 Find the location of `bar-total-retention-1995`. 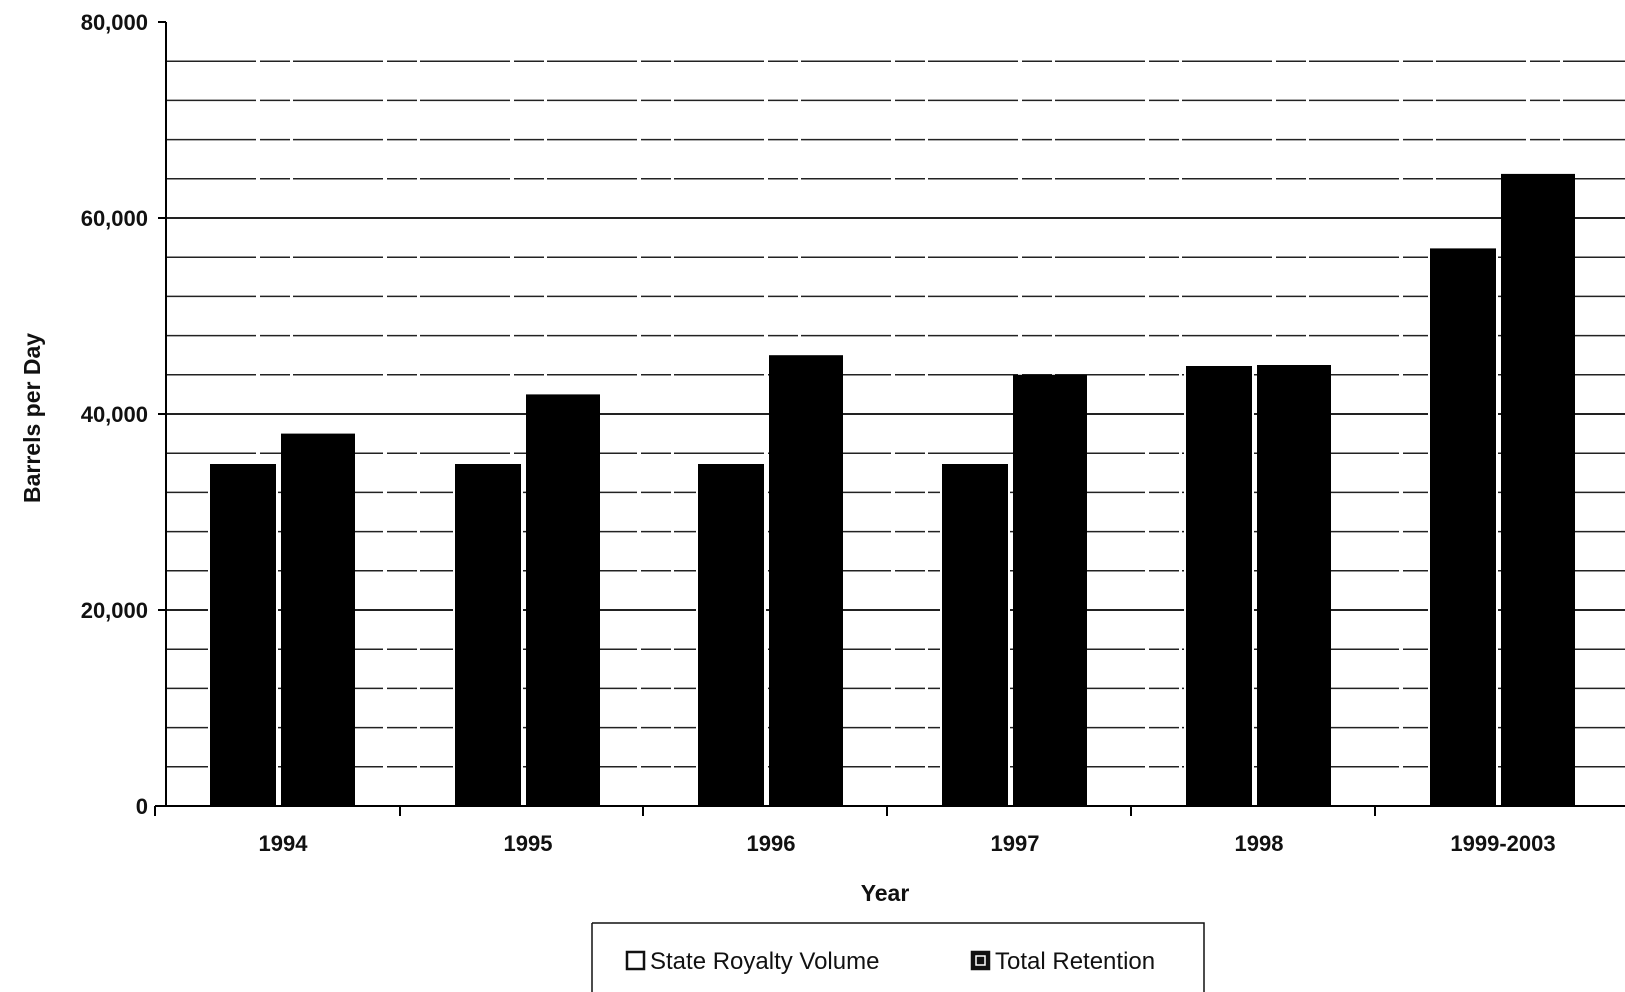

bar-total-retention-1995 is located at coordinates (563, 600).